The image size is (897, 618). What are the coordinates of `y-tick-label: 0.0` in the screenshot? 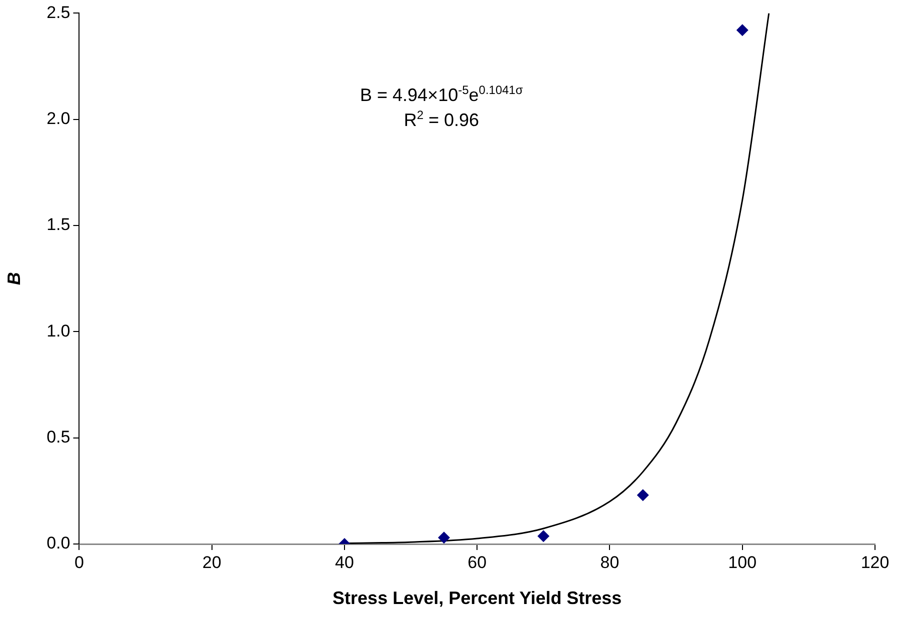 It's located at (58, 543).